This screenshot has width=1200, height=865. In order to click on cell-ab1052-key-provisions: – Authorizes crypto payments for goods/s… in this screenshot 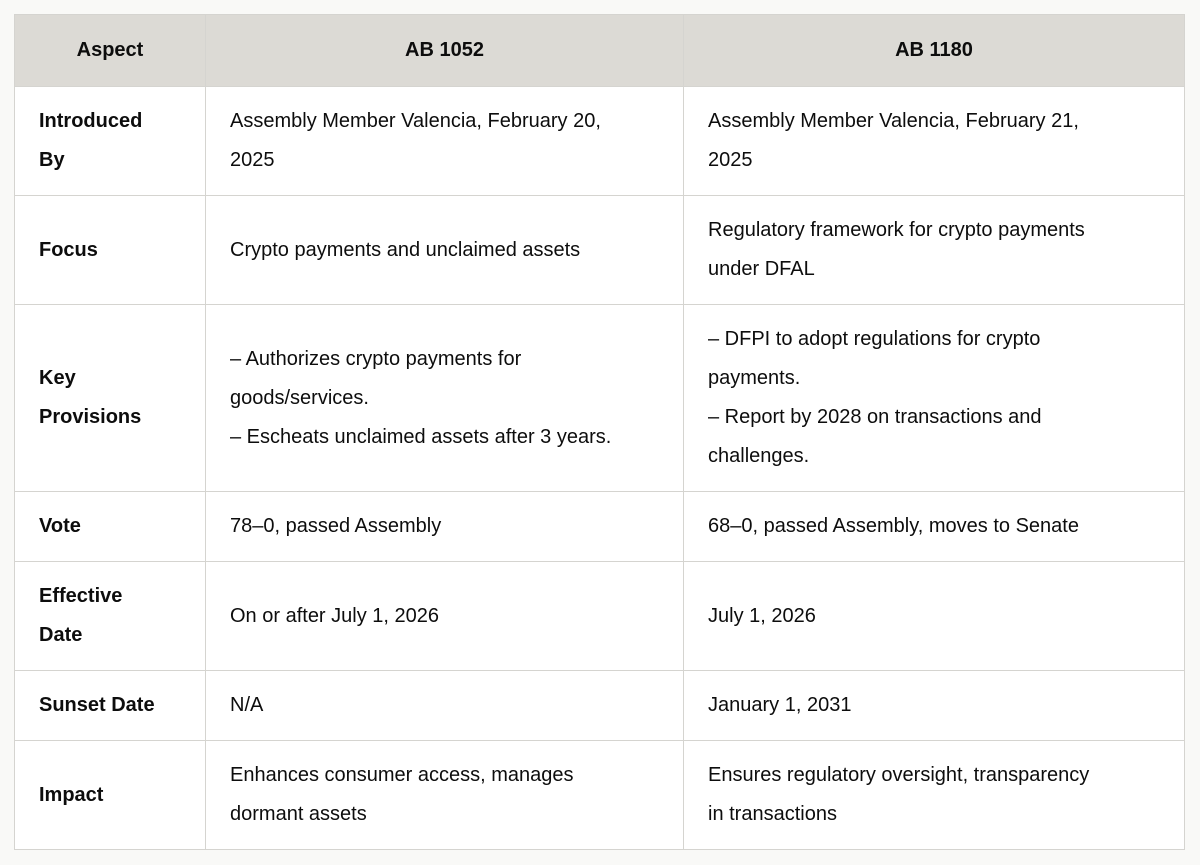, I will do `click(444, 398)`.